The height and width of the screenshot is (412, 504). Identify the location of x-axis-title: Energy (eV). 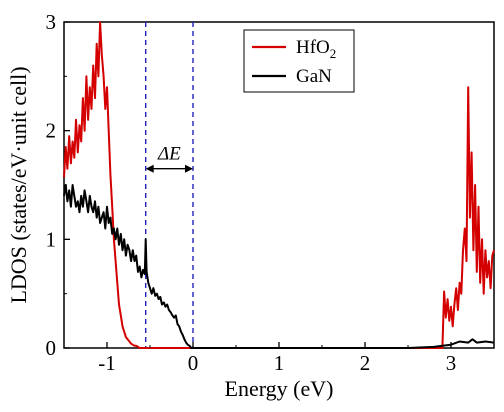
(279, 388).